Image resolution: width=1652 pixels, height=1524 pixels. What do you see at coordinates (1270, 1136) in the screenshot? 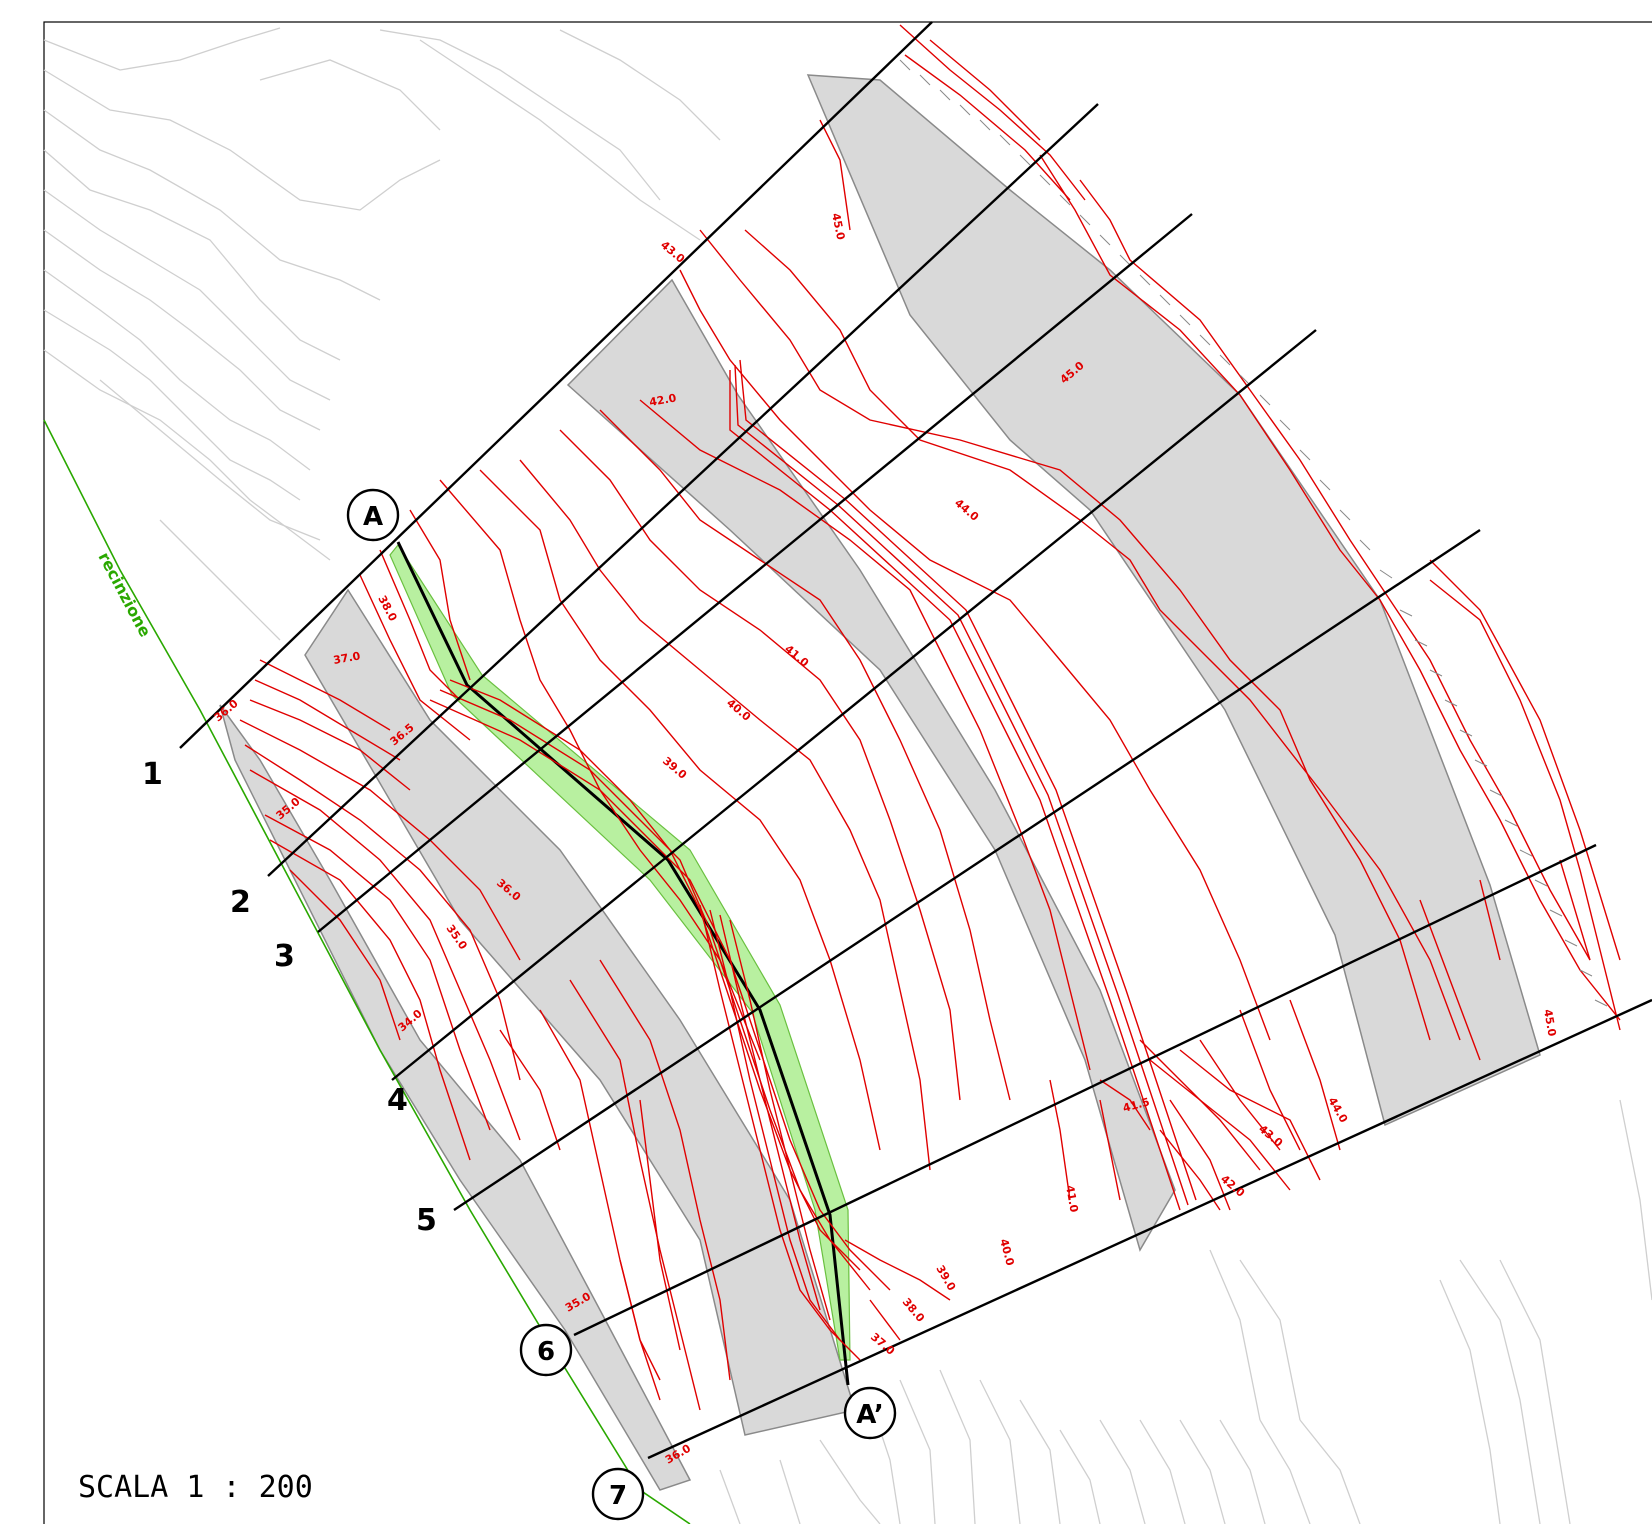
I see `elevation-label: 43.0` at bounding box center [1270, 1136].